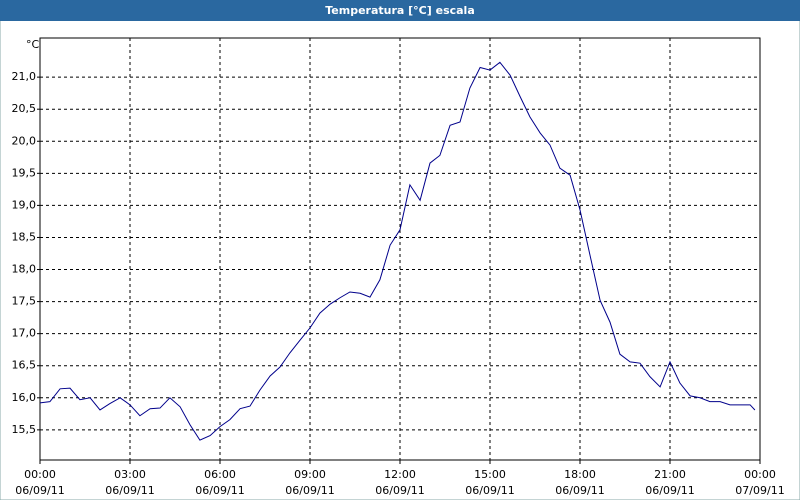 The height and width of the screenshot is (500, 800). What do you see at coordinates (130, 474) in the screenshot?
I see `x-tick-label: 03:00` at bounding box center [130, 474].